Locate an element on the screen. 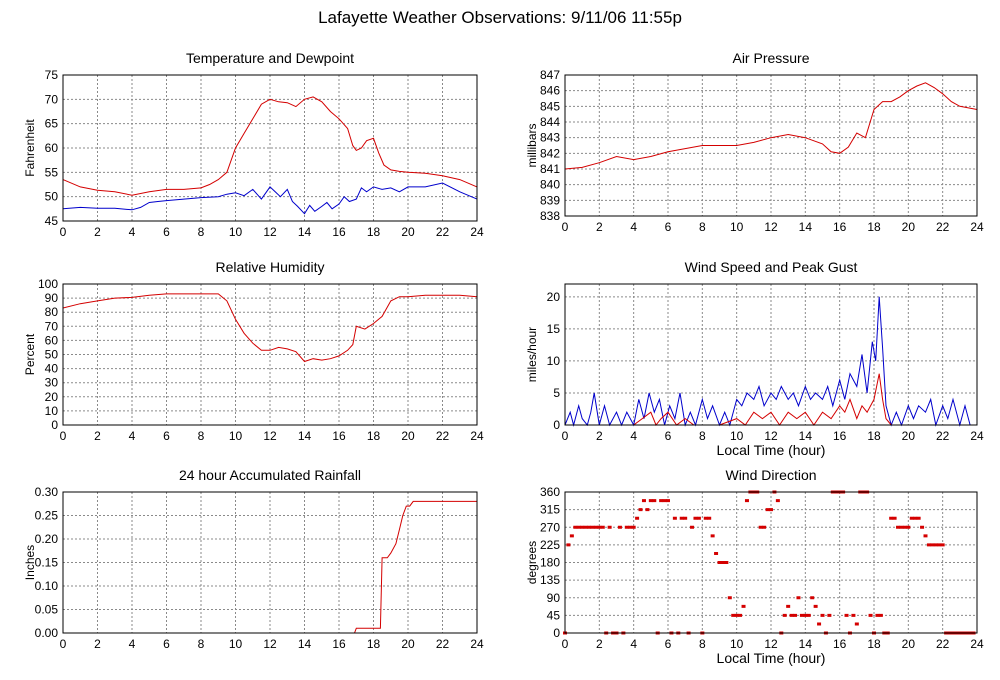  y-tick-label: 80 is located at coordinates (52, 312).